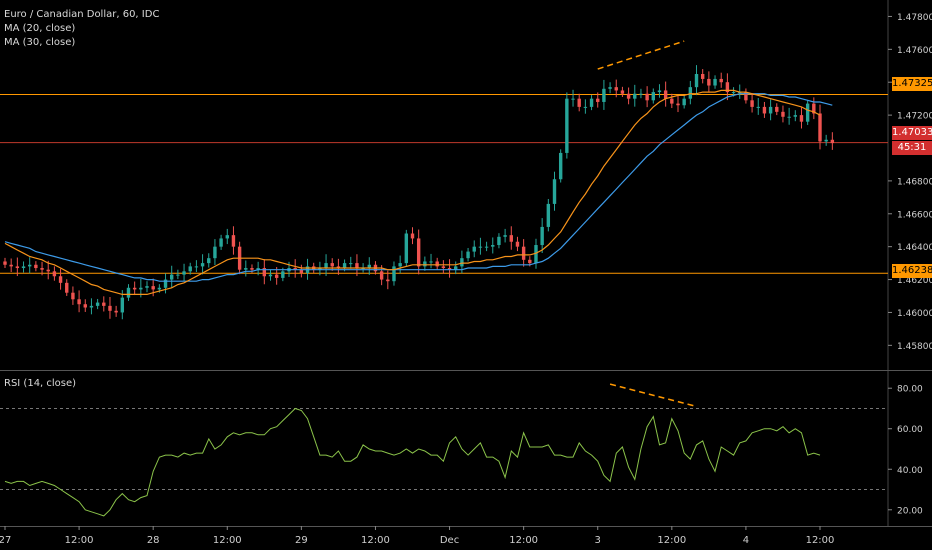 The height and width of the screenshot is (550, 932). Describe the element at coordinates (914, 51) in the screenshot. I see `price-tick-label: 1.47600` at that location.